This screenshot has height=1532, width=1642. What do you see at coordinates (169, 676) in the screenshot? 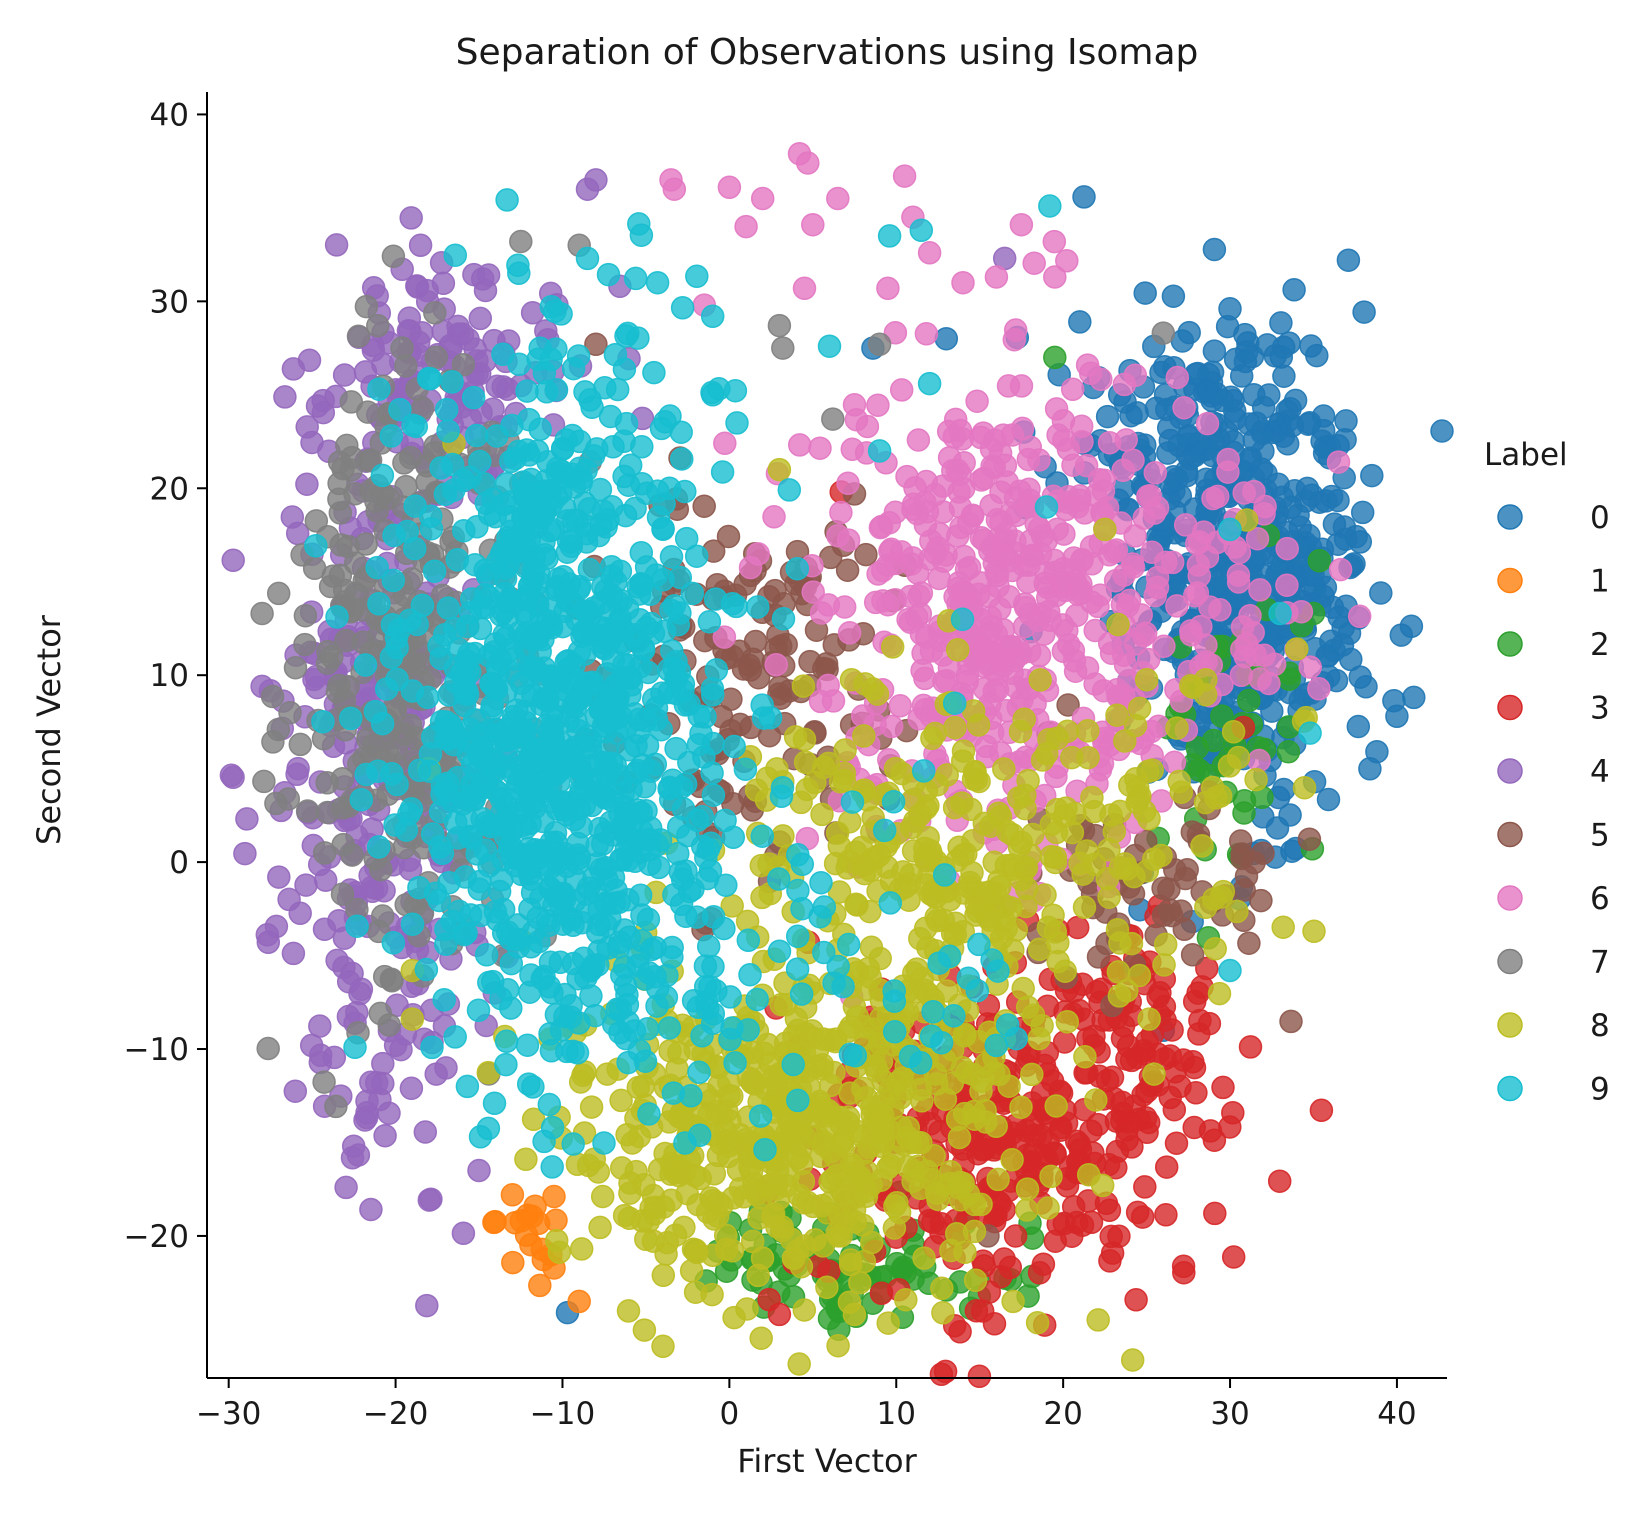
I see `y-tick-label: 10` at bounding box center [169, 676].